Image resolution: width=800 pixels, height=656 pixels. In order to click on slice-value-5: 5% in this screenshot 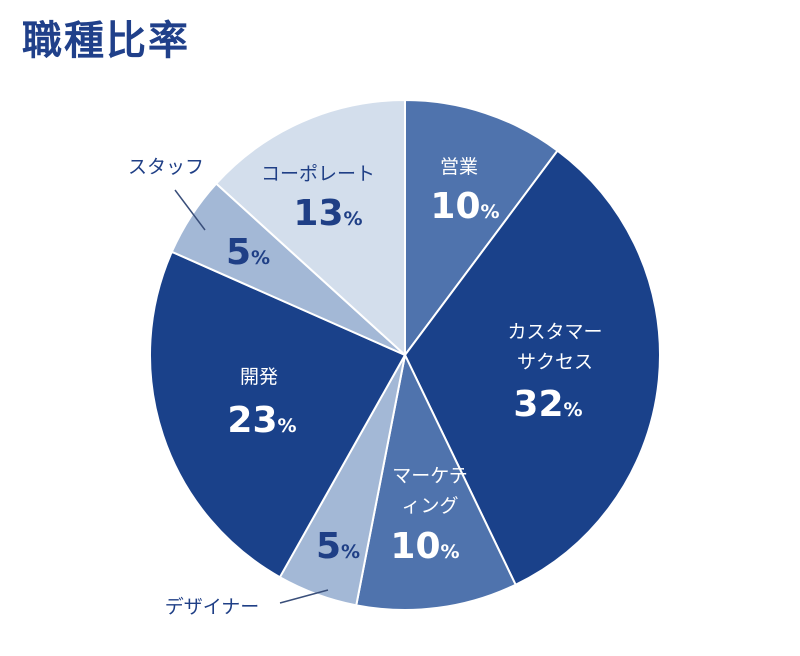, I will do `click(248, 252)`.